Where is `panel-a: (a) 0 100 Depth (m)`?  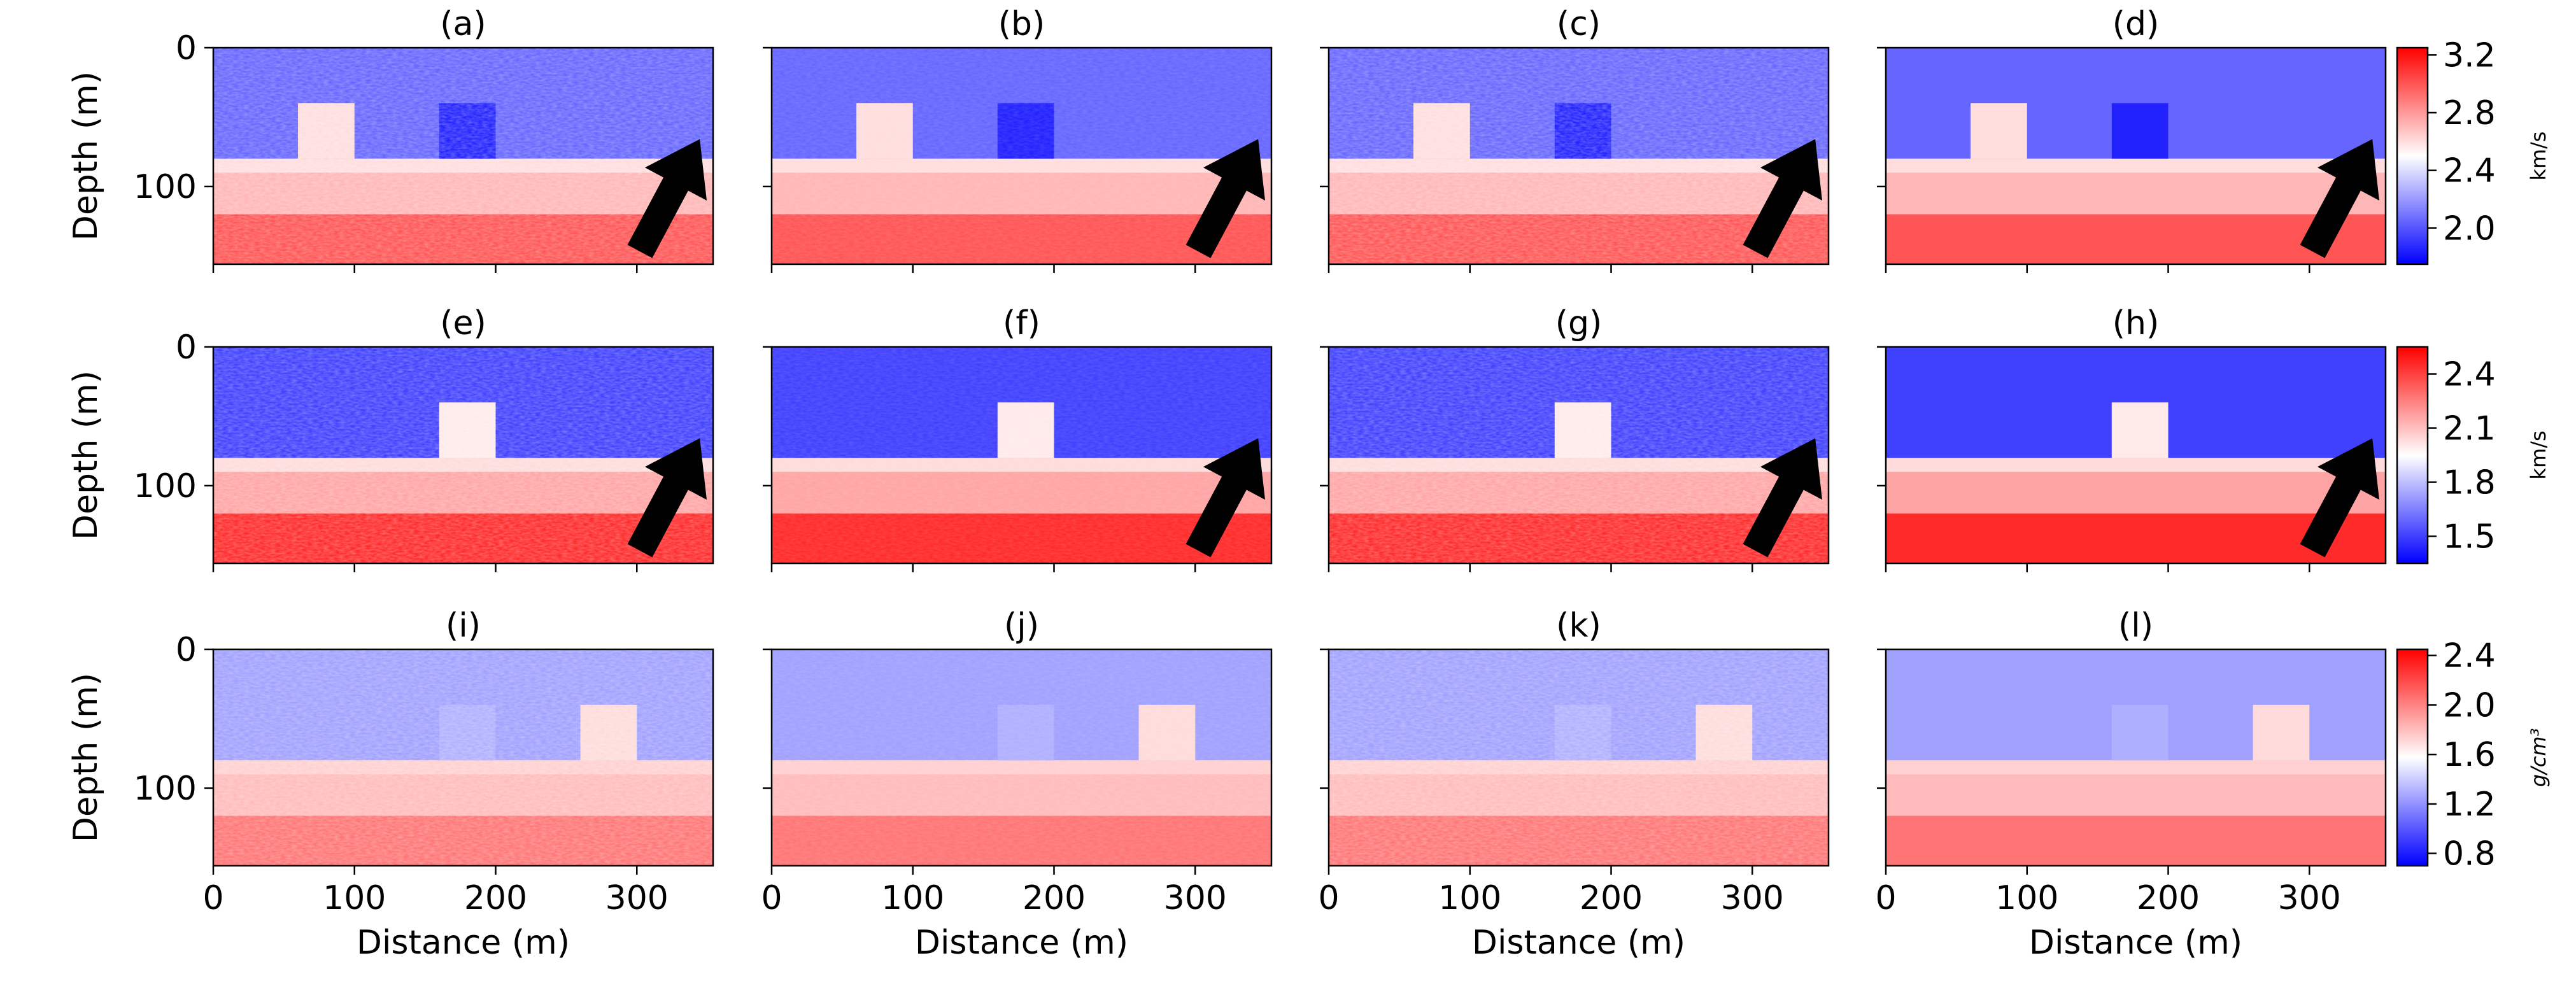 panel-a: (a) 0 100 Depth (m) is located at coordinates (390, 139).